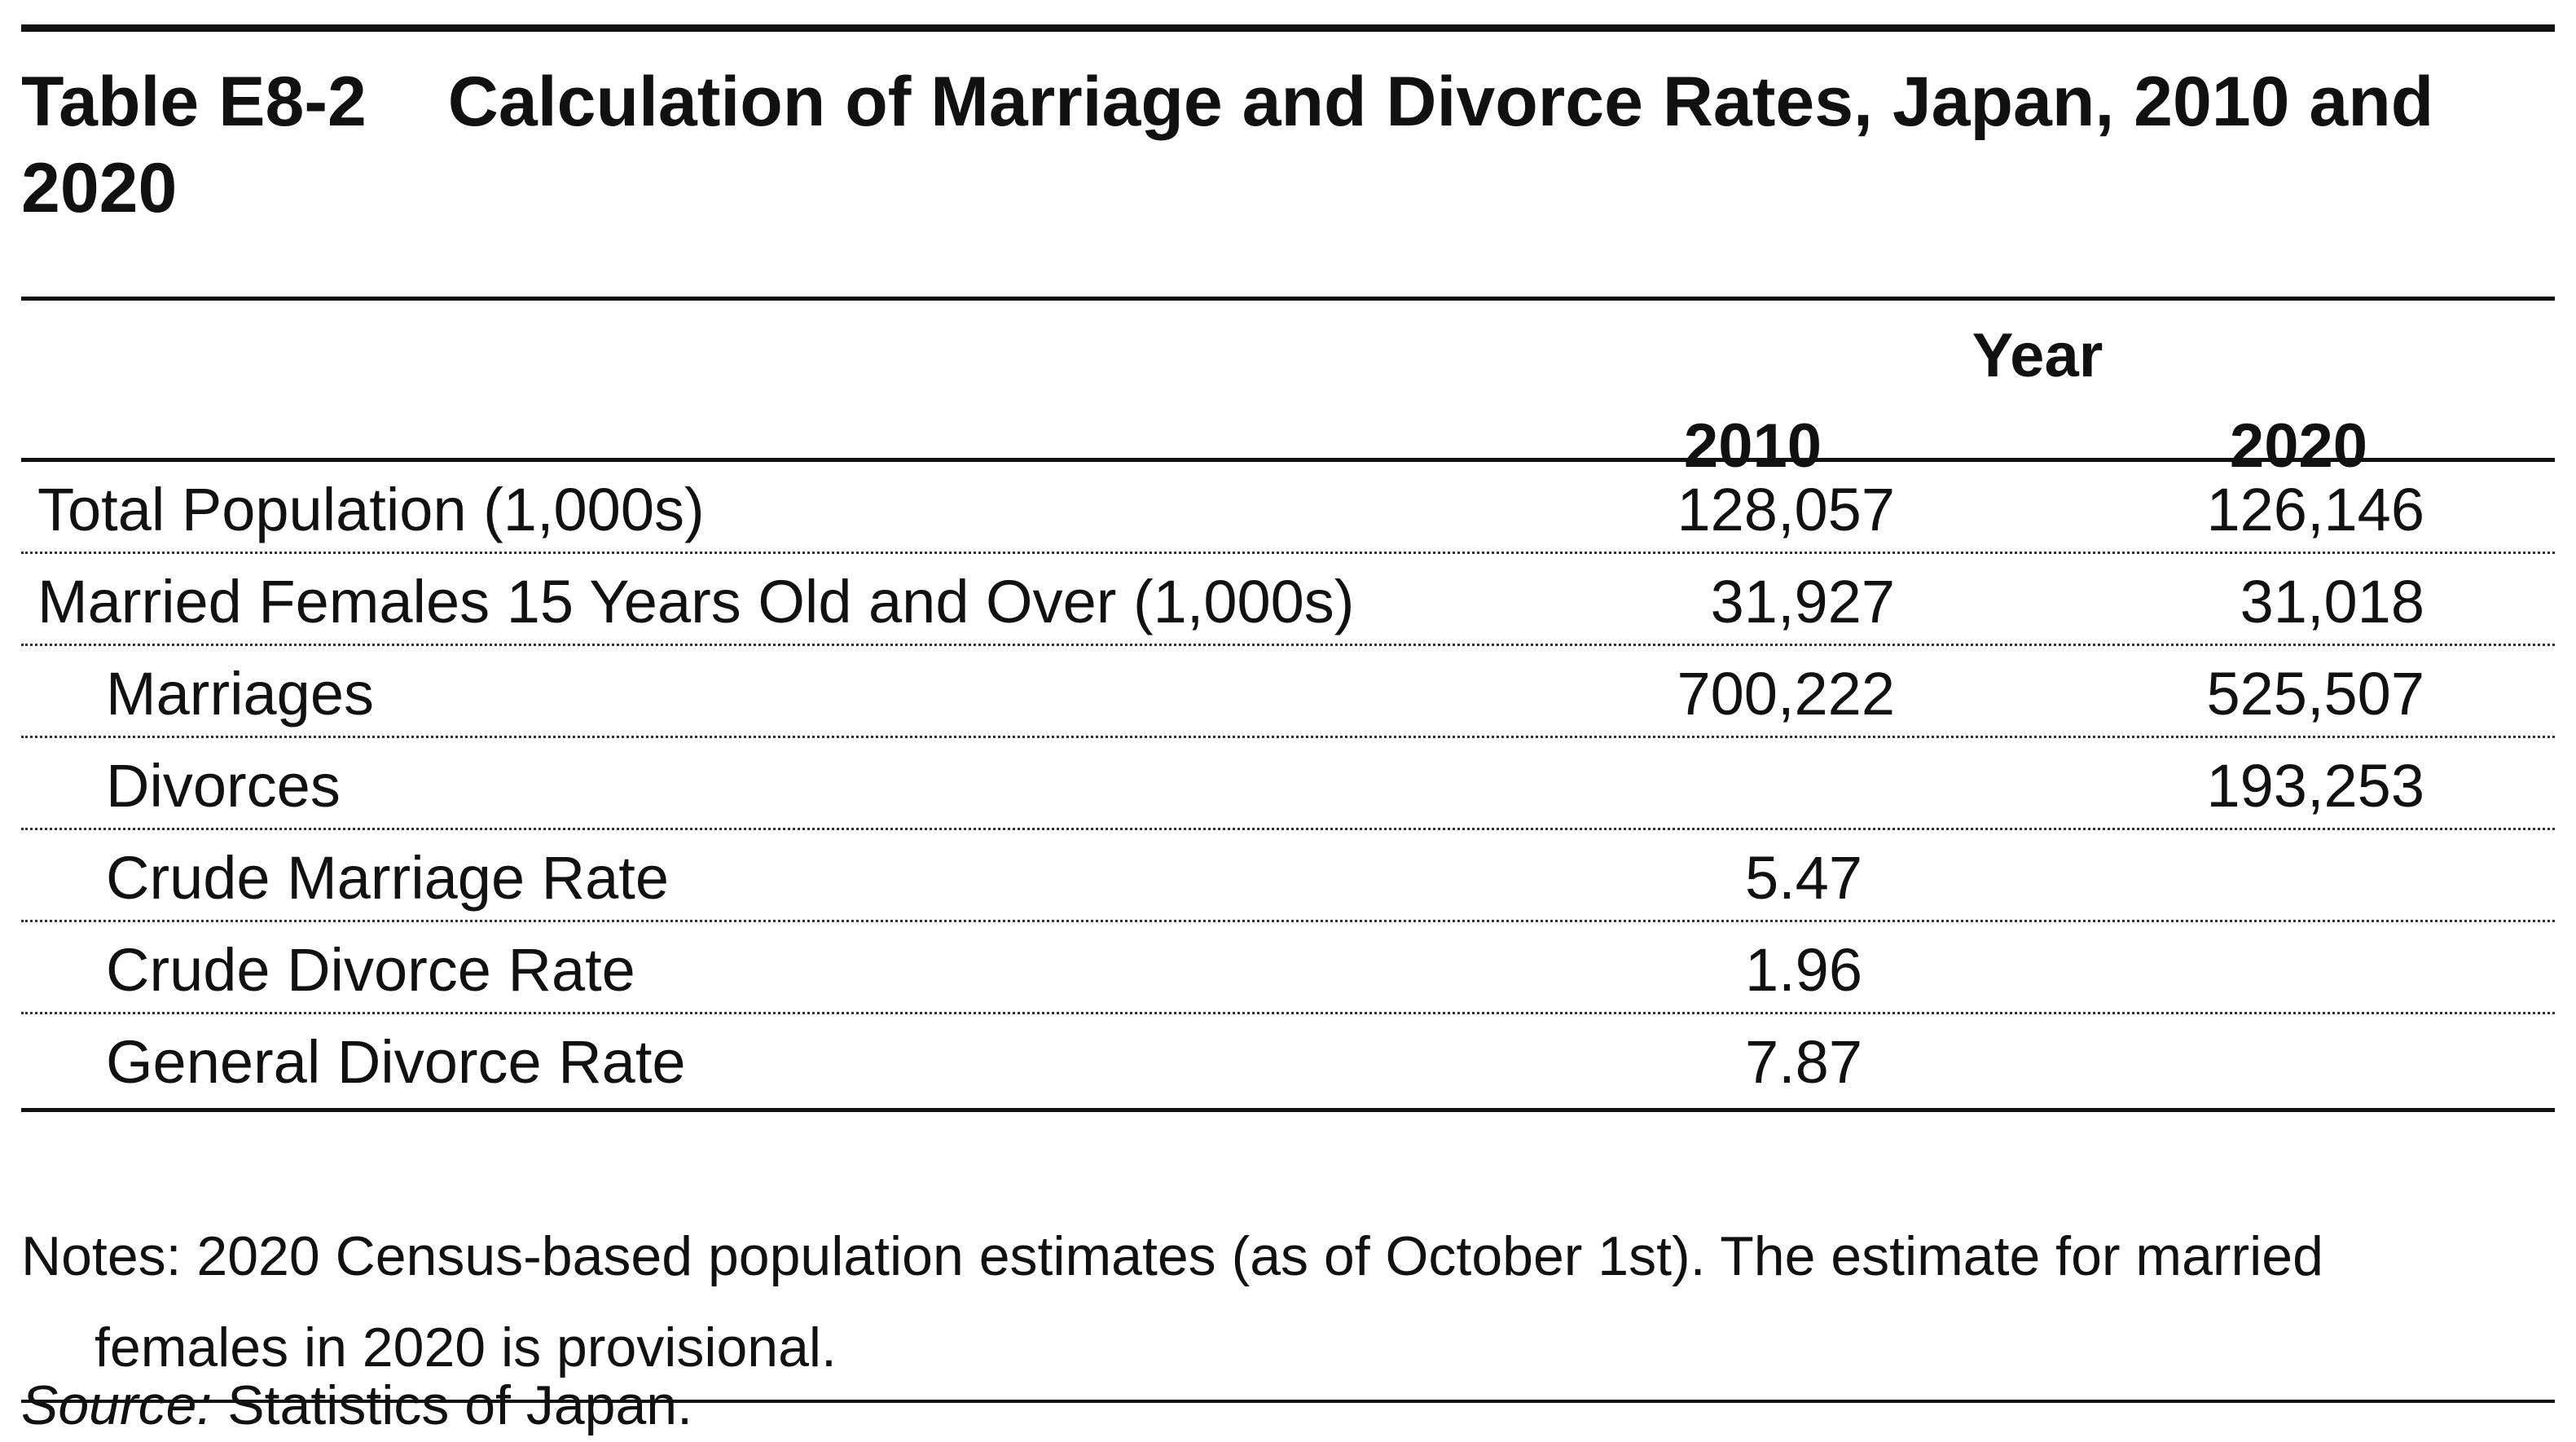  I want to click on row-label: General Divorce Rate, so click(396, 1062).